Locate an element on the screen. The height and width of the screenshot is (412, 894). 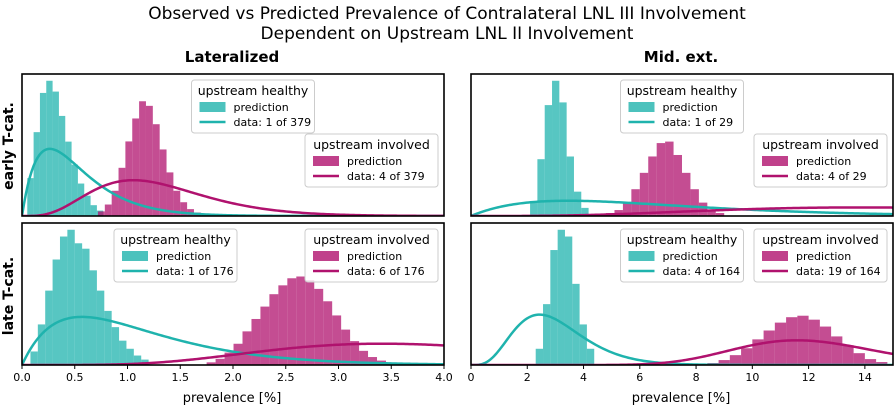
row-title-early: early T-cat. is located at coordinates (9, 146).